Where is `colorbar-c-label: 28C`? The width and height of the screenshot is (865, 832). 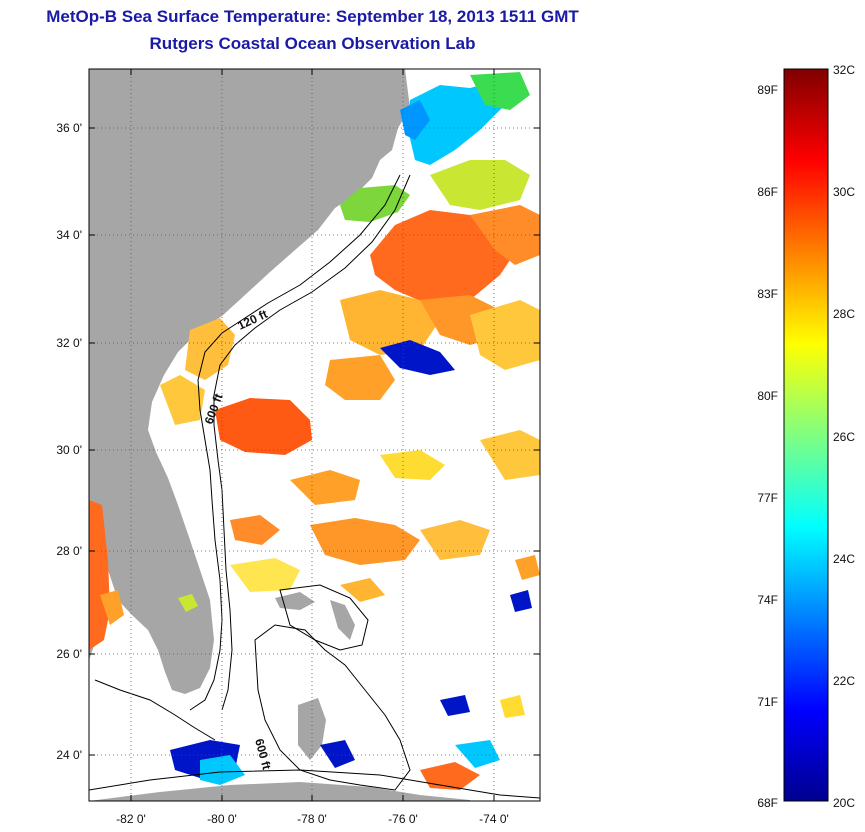
colorbar-c-label: 28C is located at coordinates (844, 314).